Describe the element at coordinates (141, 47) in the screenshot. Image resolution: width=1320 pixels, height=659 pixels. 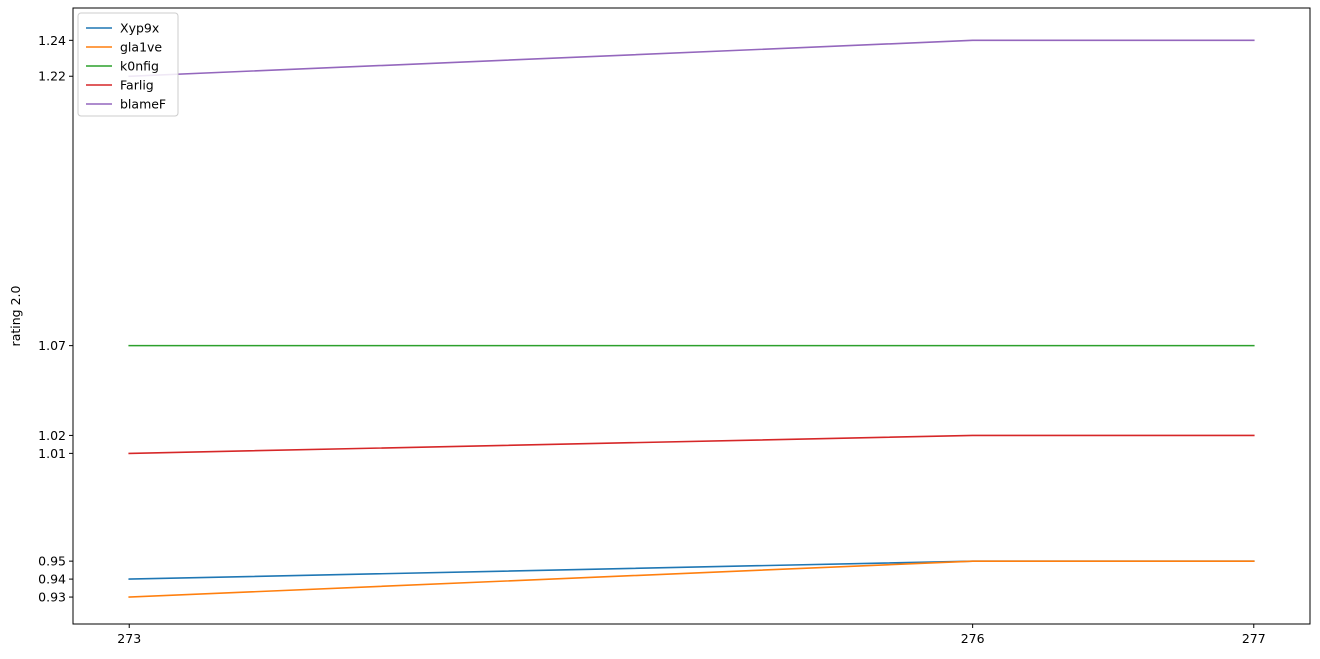
I see `legend-label-gla1ve: gla1ve` at that location.